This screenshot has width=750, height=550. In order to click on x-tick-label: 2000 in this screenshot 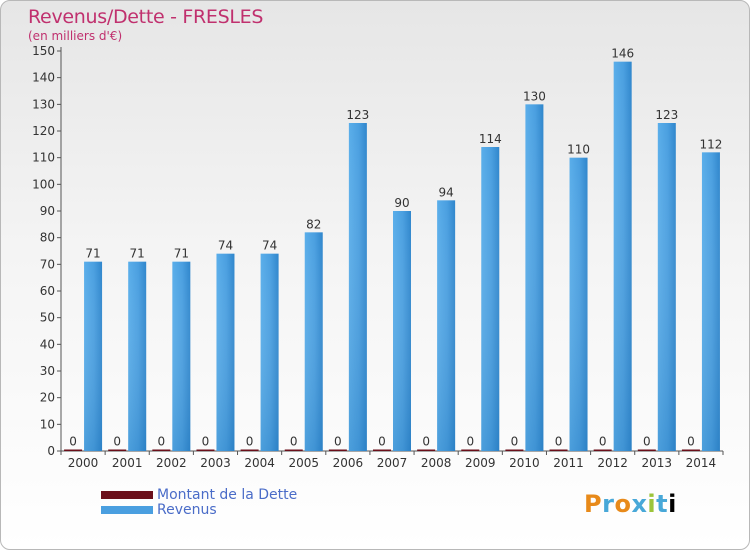, I will do `click(83, 463)`.